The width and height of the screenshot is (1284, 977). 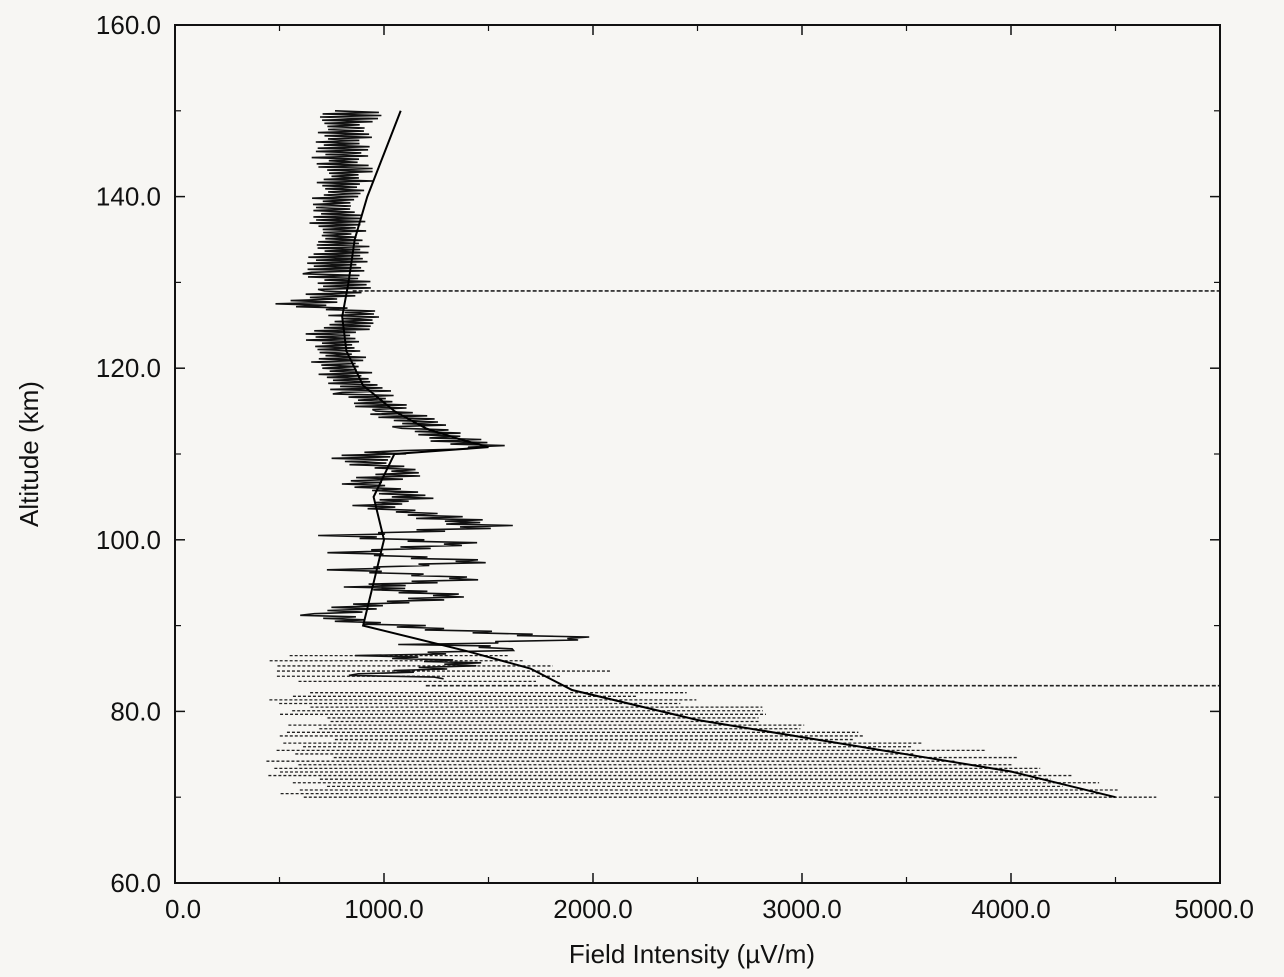 What do you see at coordinates (1011, 909) in the screenshot?
I see `x-tick-label: 4000.0` at bounding box center [1011, 909].